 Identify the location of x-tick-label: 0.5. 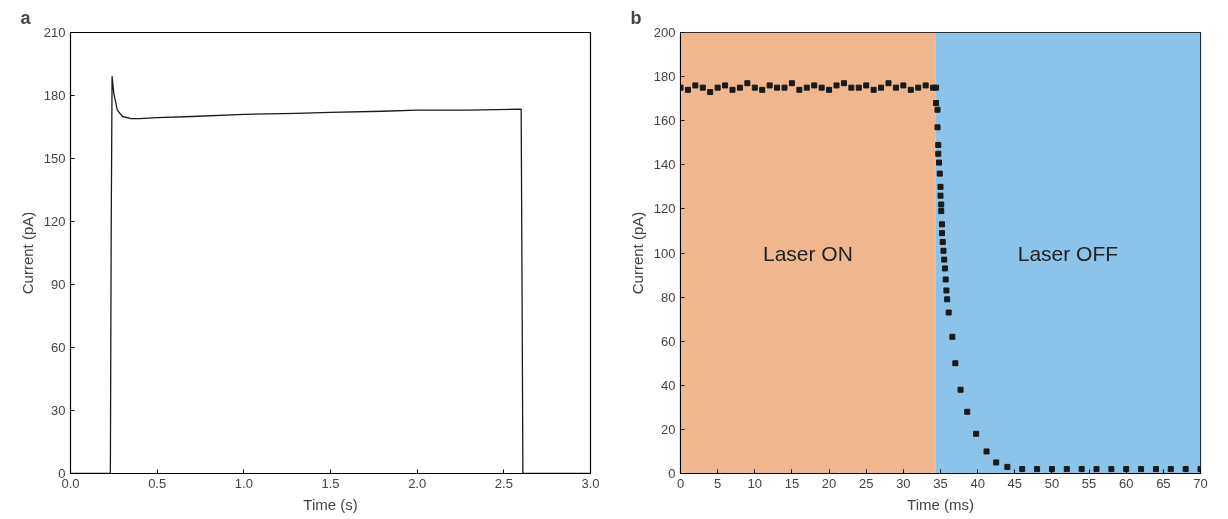
(157, 483).